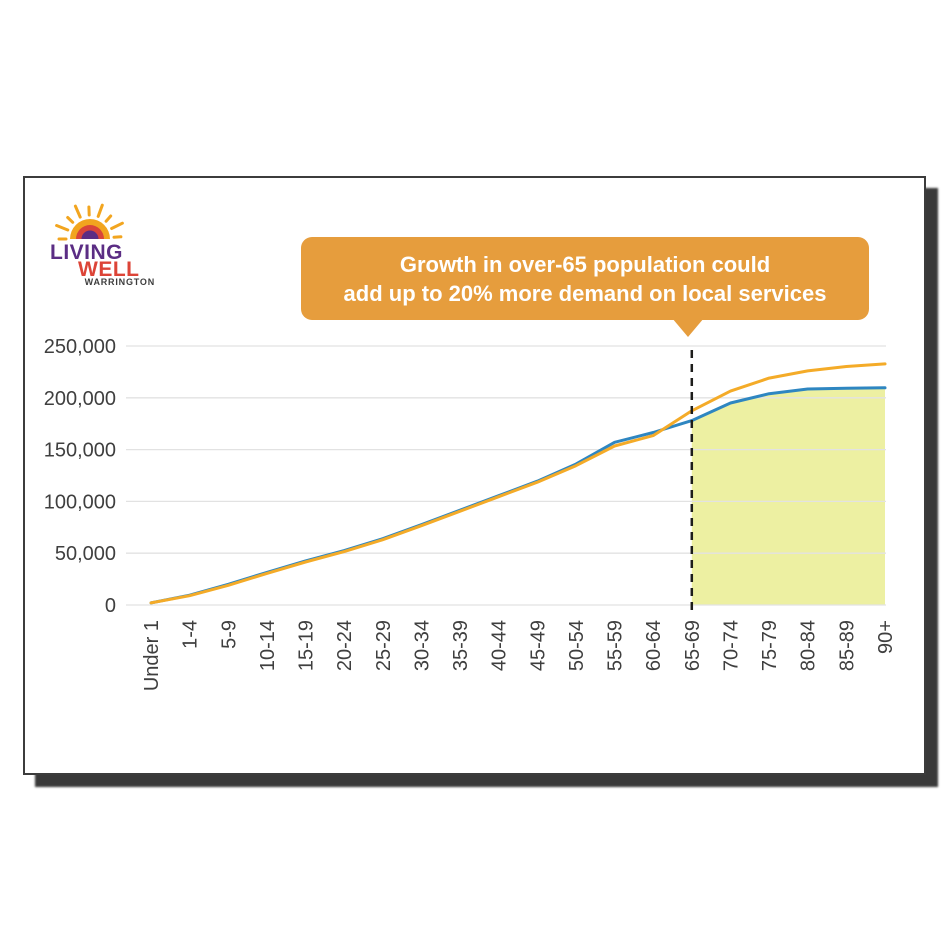  Describe the element at coordinates (86, 252) in the screenshot. I see `logo-text-living: LIVING` at that location.